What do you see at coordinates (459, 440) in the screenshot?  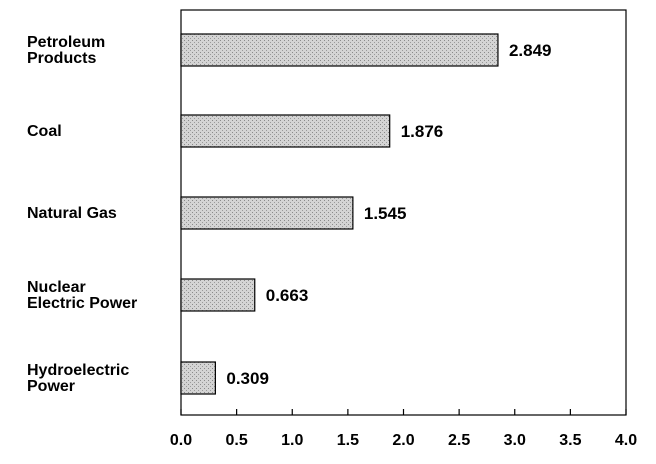 I see `x-tick-label: 2.5` at bounding box center [459, 440].